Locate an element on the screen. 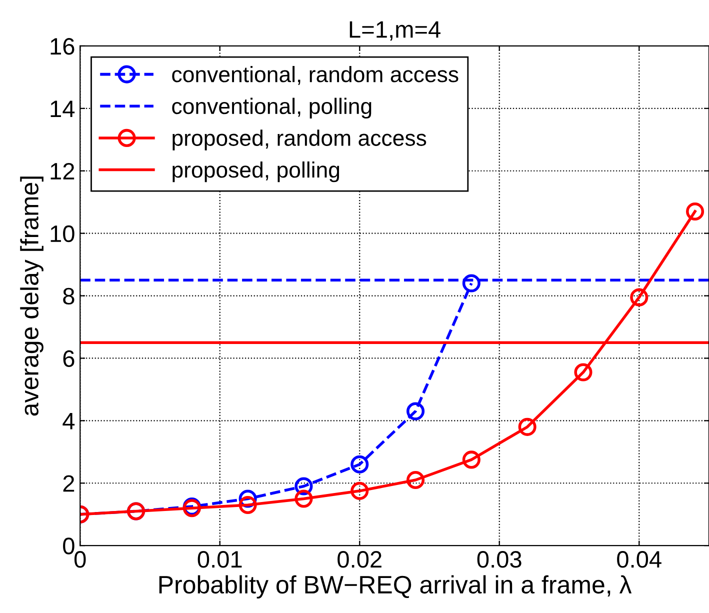 The height and width of the screenshot is (613, 709). x-tick-label: 0.01 is located at coordinates (220, 559).